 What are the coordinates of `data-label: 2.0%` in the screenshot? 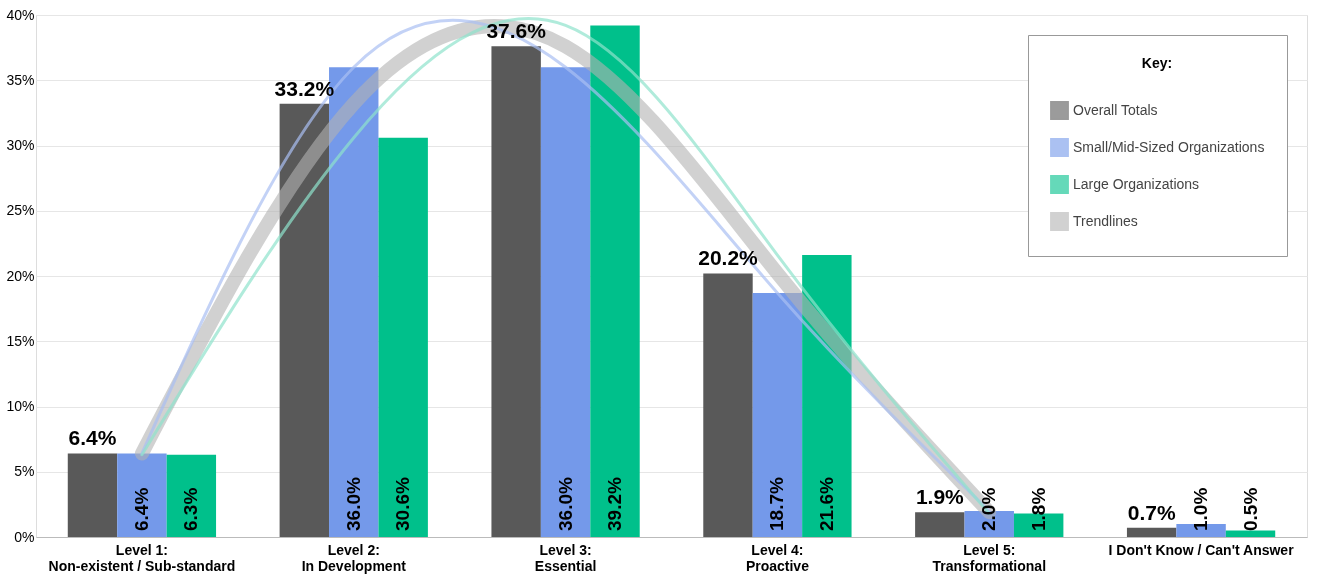 It's located at (989, 509).